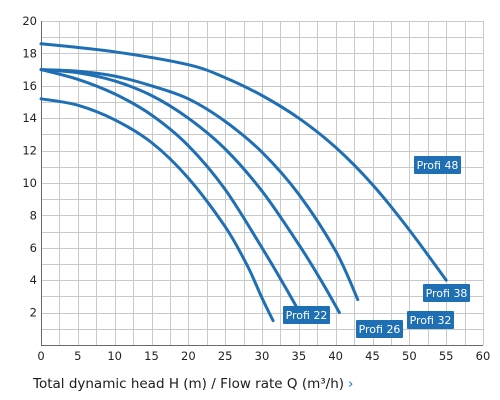 This screenshot has height=400, width=500. I want to click on series-label-profi-48: Profi 48, so click(438, 165).